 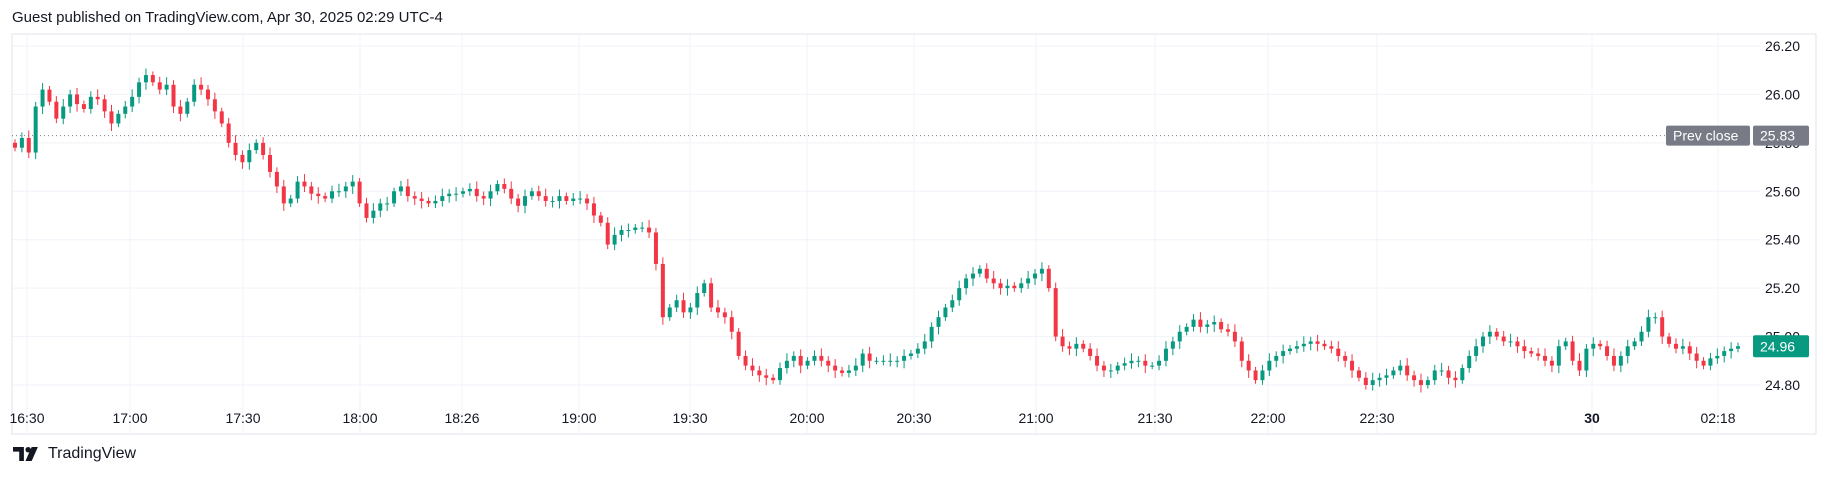 What do you see at coordinates (92, 453) in the screenshot?
I see `tradingview-brand: TradingView` at bounding box center [92, 453].